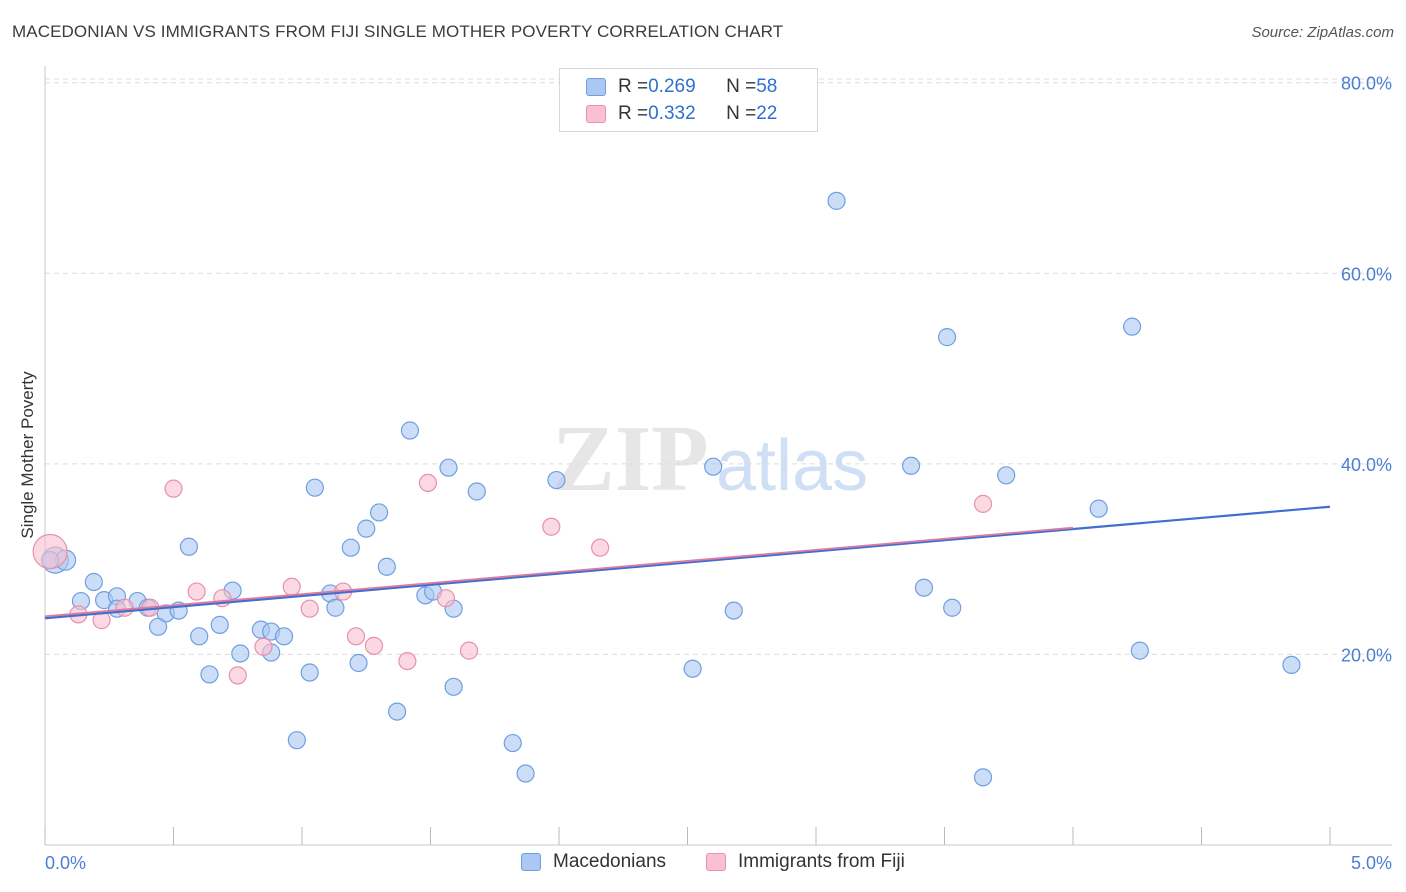  What do you see at coordinates (703, 865) in the screenshot?
I see `bottom-legend: Macedonians Immigrants from Fiji` at bounding box center [703, 865].